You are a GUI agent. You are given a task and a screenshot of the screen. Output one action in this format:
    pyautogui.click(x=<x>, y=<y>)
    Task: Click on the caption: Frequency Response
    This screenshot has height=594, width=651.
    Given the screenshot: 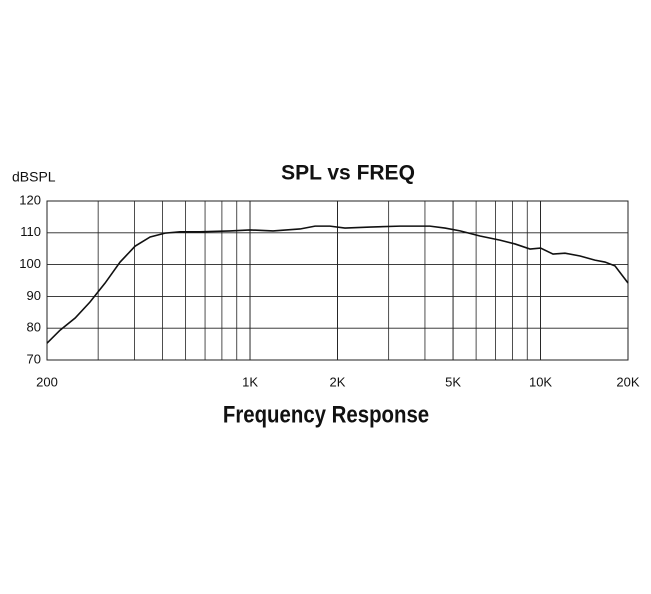 What is the action you would take?
    pyautogui.click(x=326, y=414)
    